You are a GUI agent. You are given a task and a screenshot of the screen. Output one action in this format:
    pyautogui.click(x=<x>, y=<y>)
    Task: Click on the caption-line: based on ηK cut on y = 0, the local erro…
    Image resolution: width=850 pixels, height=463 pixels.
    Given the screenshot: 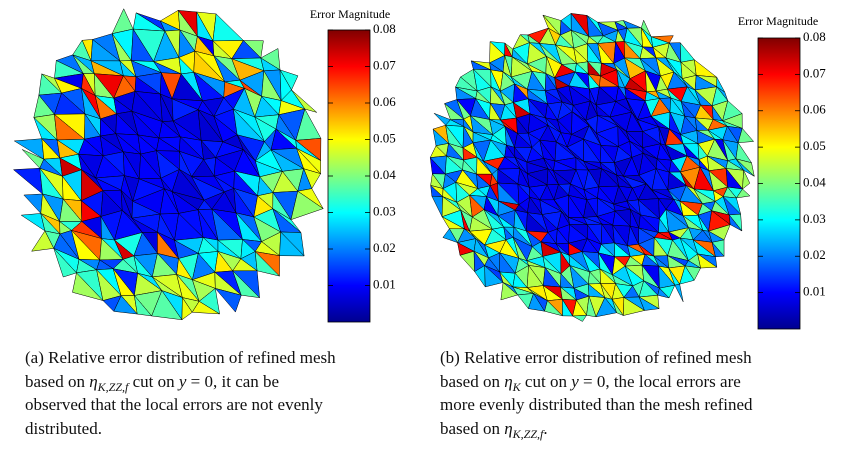 What is the action you would take?
    pyautogui.click(x=590, y=383)
    